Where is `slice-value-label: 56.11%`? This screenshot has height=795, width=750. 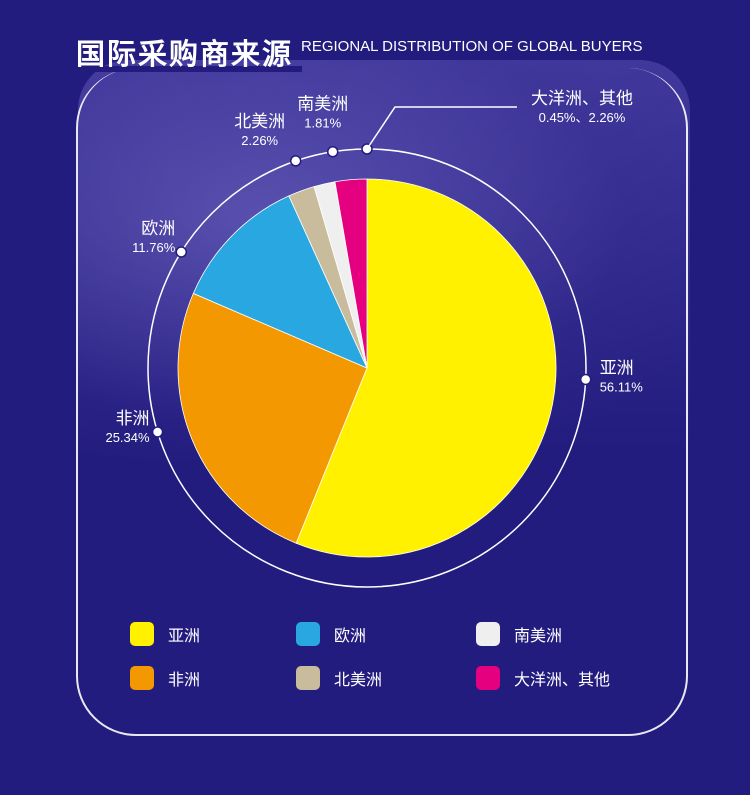
slice-value-label: 56.11% is located at coordinates (622, 386).